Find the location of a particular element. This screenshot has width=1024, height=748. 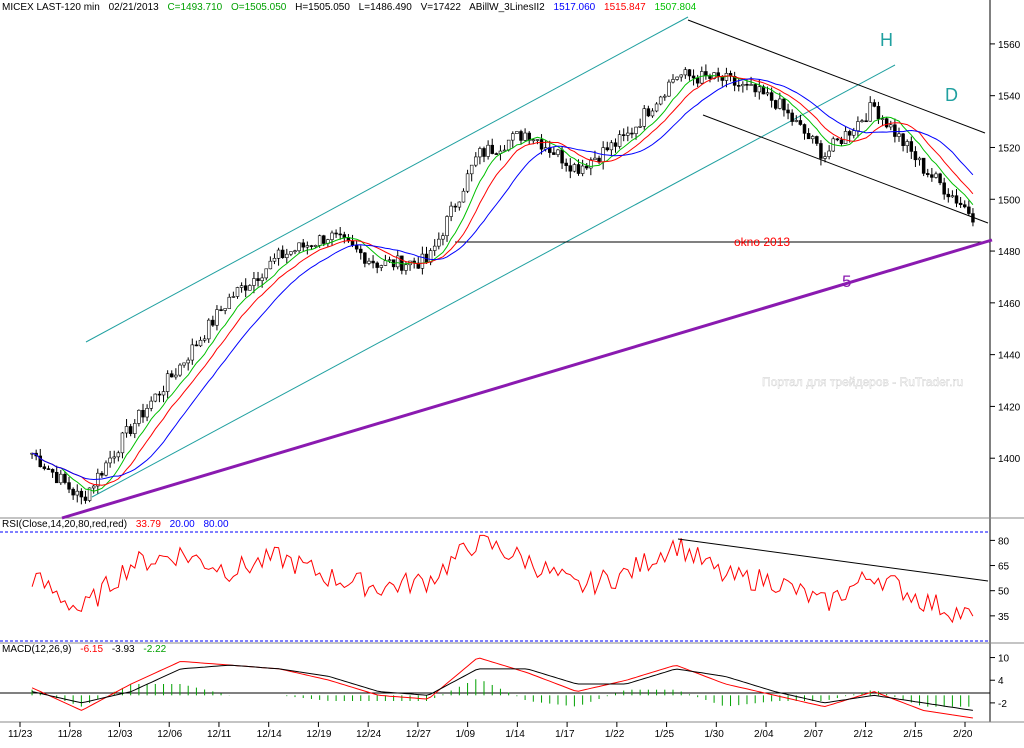

macd-tick-label: -2 is located at coordinates (1002, 704).